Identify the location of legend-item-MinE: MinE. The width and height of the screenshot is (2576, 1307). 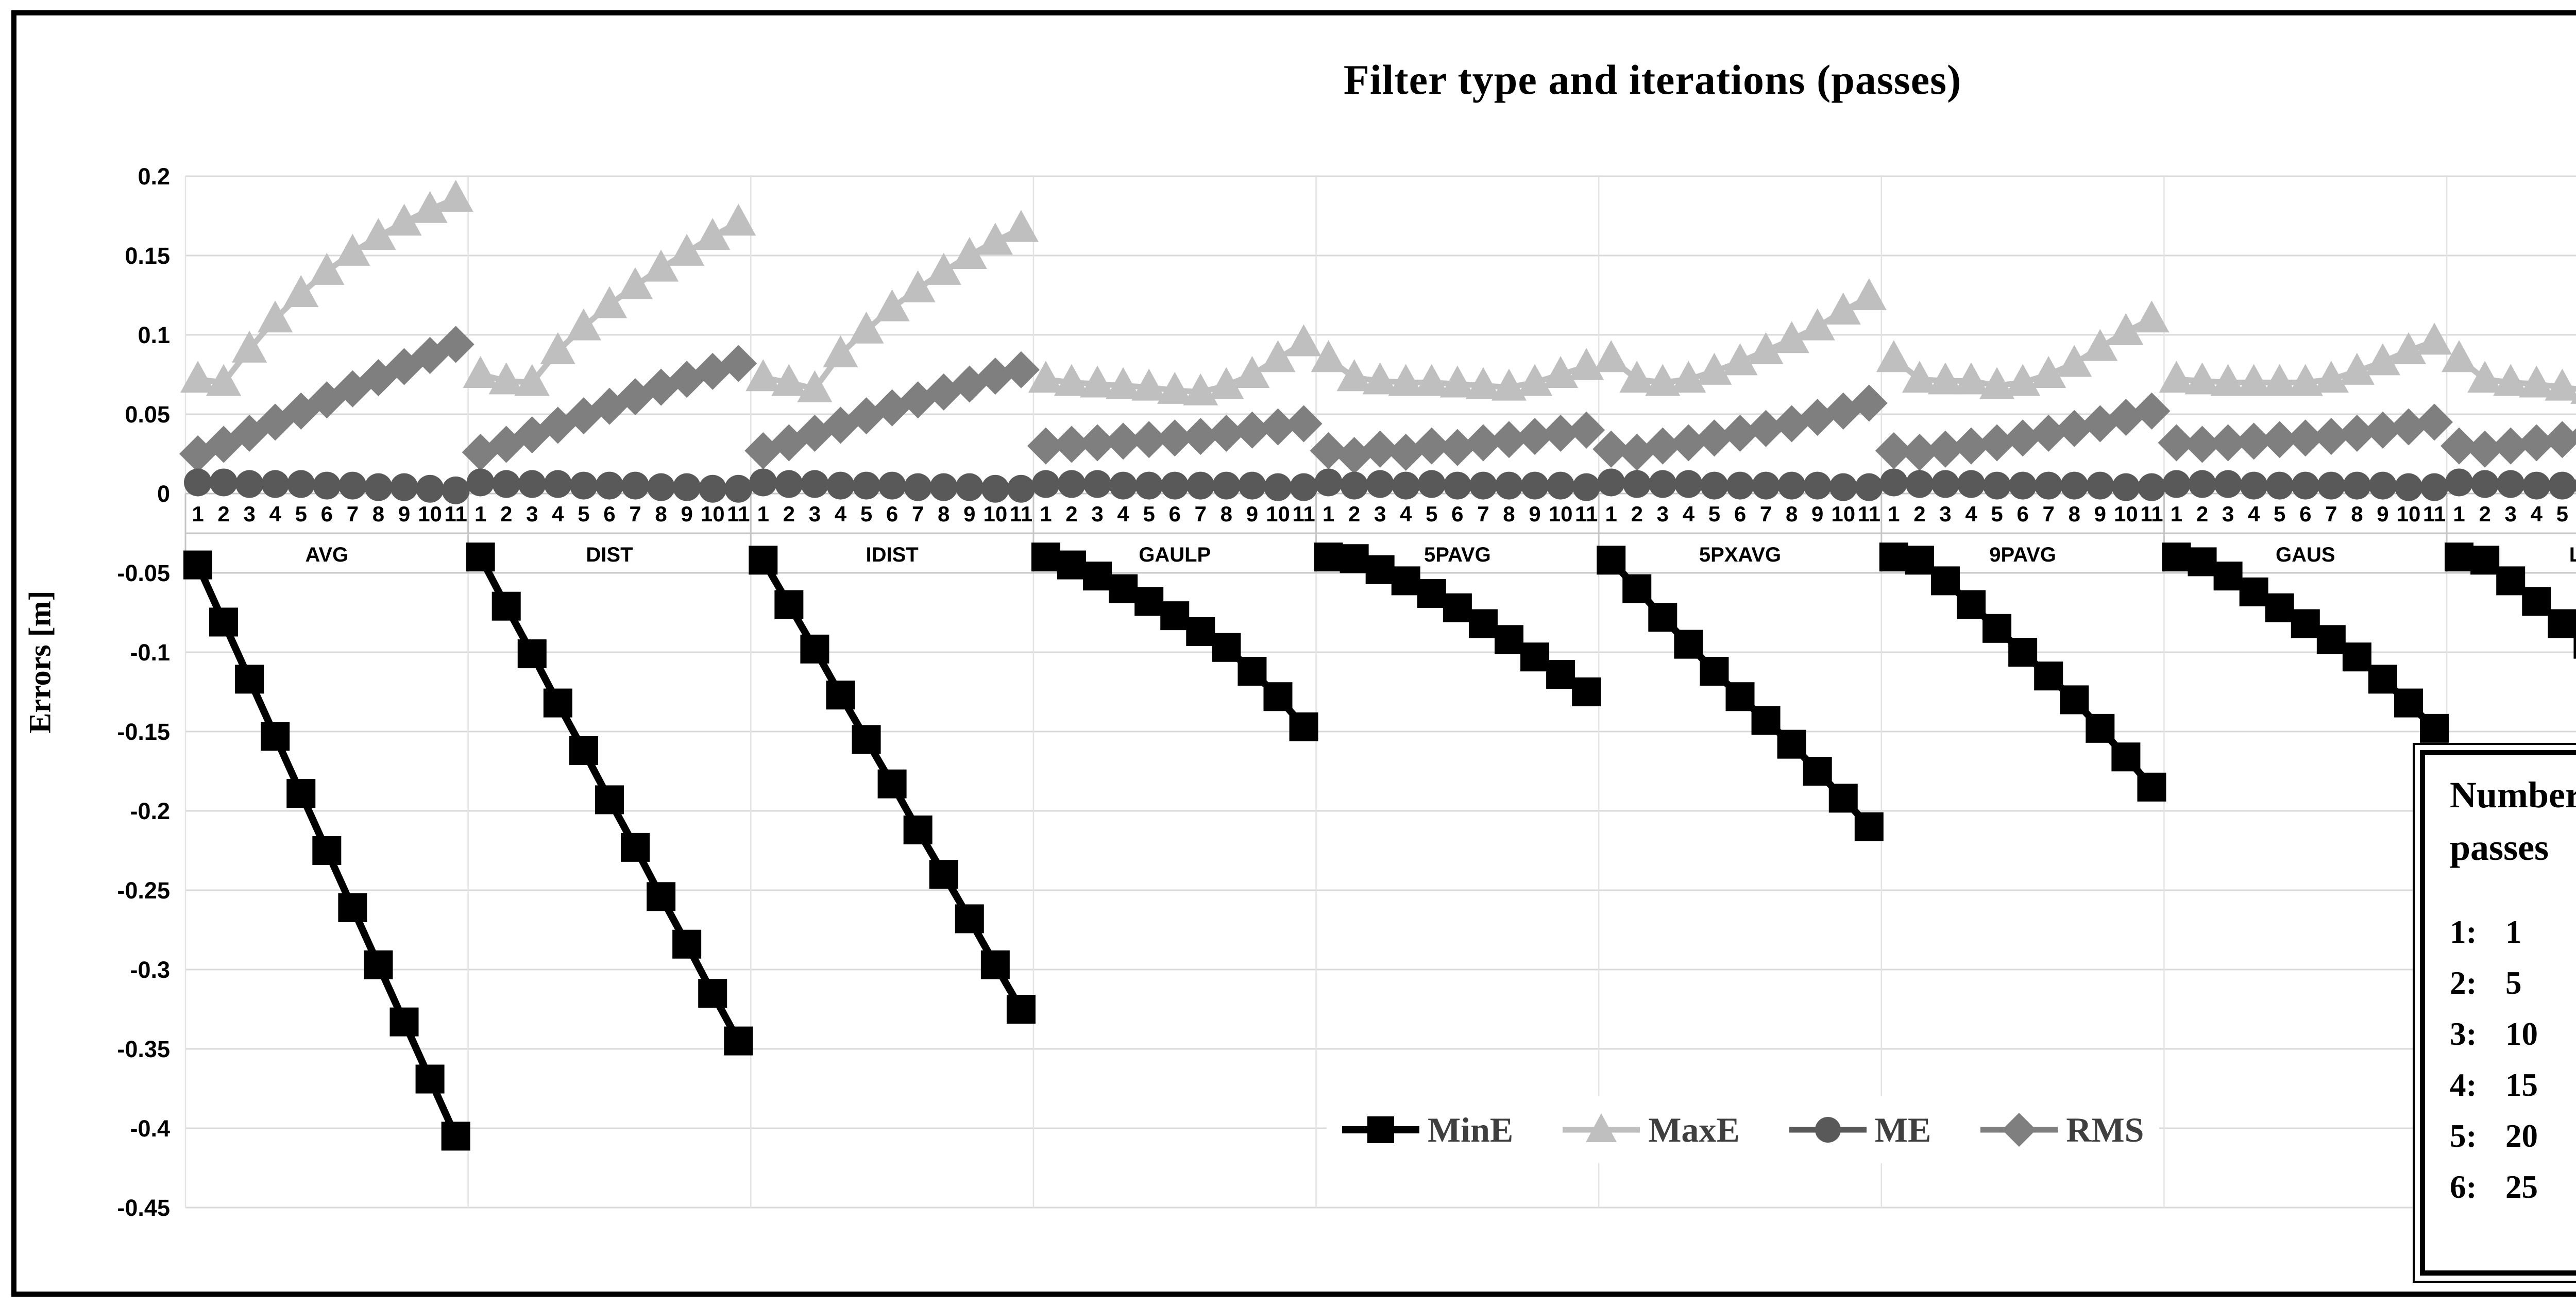
(1427, 1130).